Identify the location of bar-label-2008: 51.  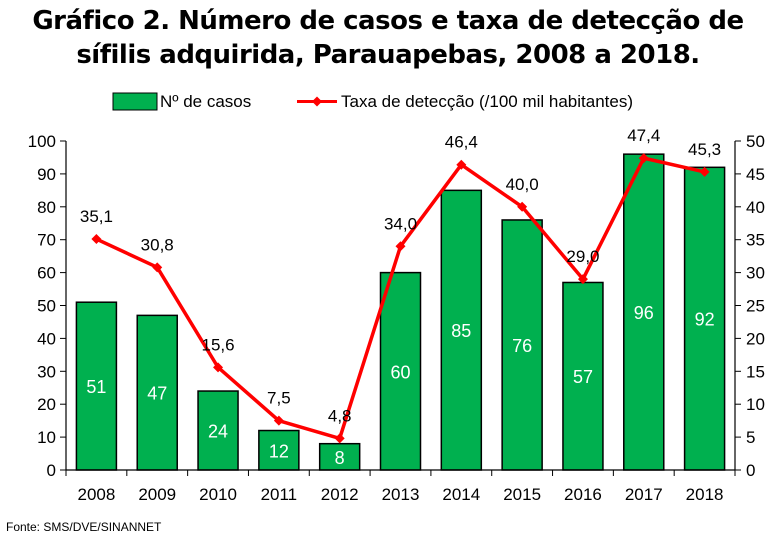
(96, 387).